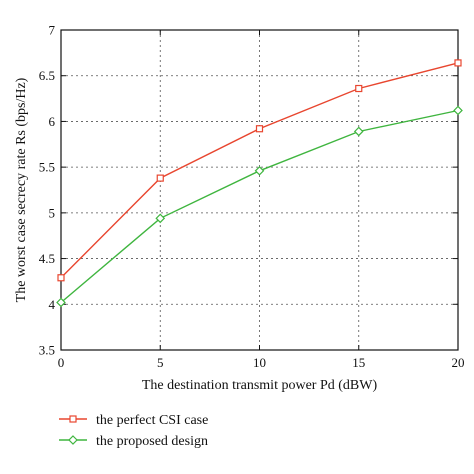 Image resolution: width=474 pixels, height=474 pixels. I want to click on legend-item: the proposed design, so click(133, 441).